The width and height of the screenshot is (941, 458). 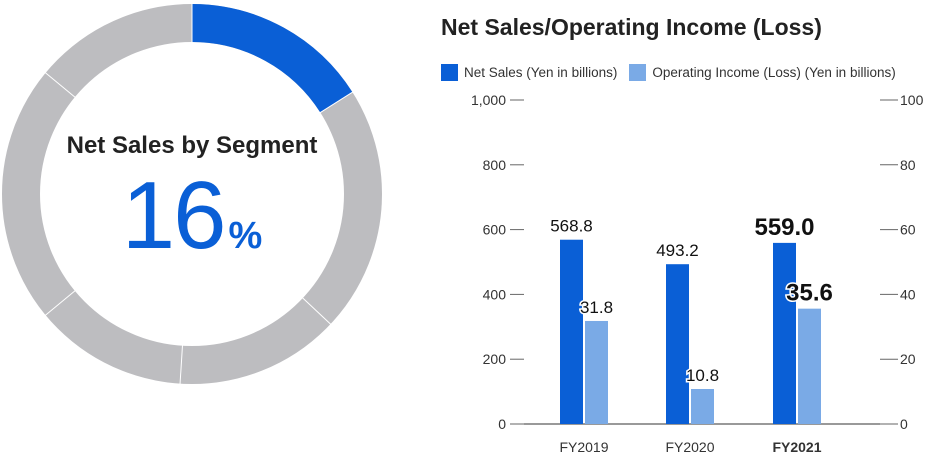 I want to click on x-axis-category-label: FY2021, so click(x=796, y=447).